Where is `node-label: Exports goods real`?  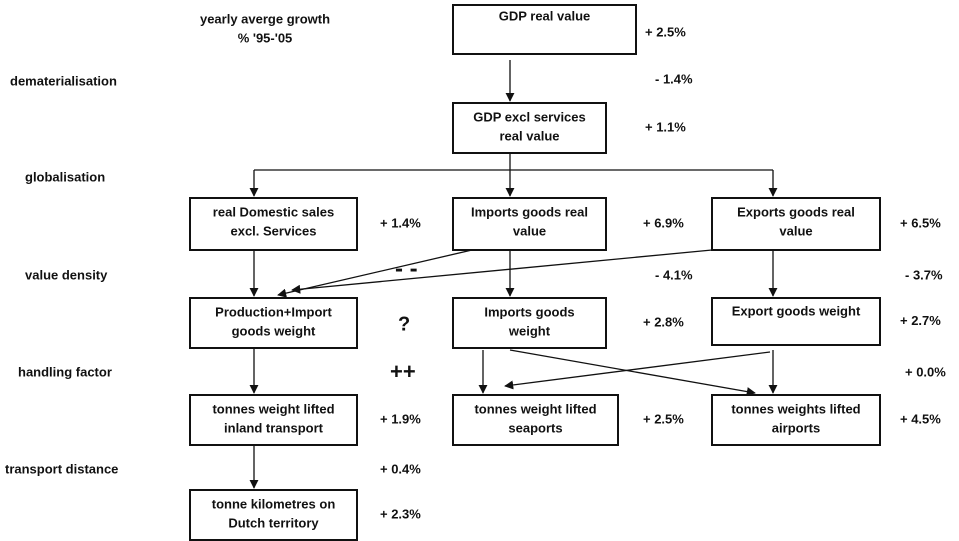
node-label: Exports goods real is located at coordinates (796, 211).